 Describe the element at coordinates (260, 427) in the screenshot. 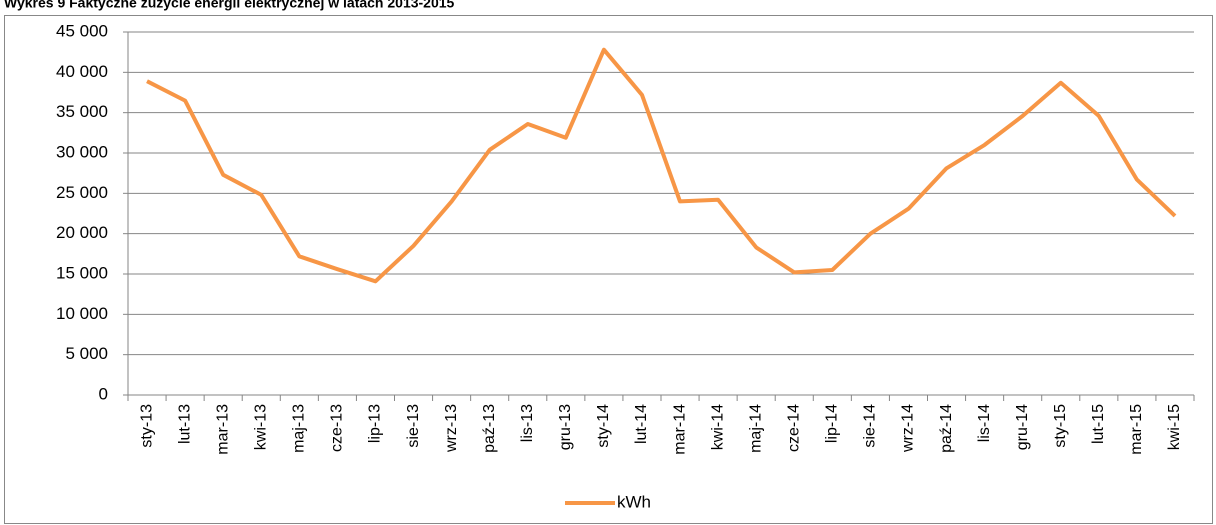

I see `x-tick-label: kwi-13` at that location.